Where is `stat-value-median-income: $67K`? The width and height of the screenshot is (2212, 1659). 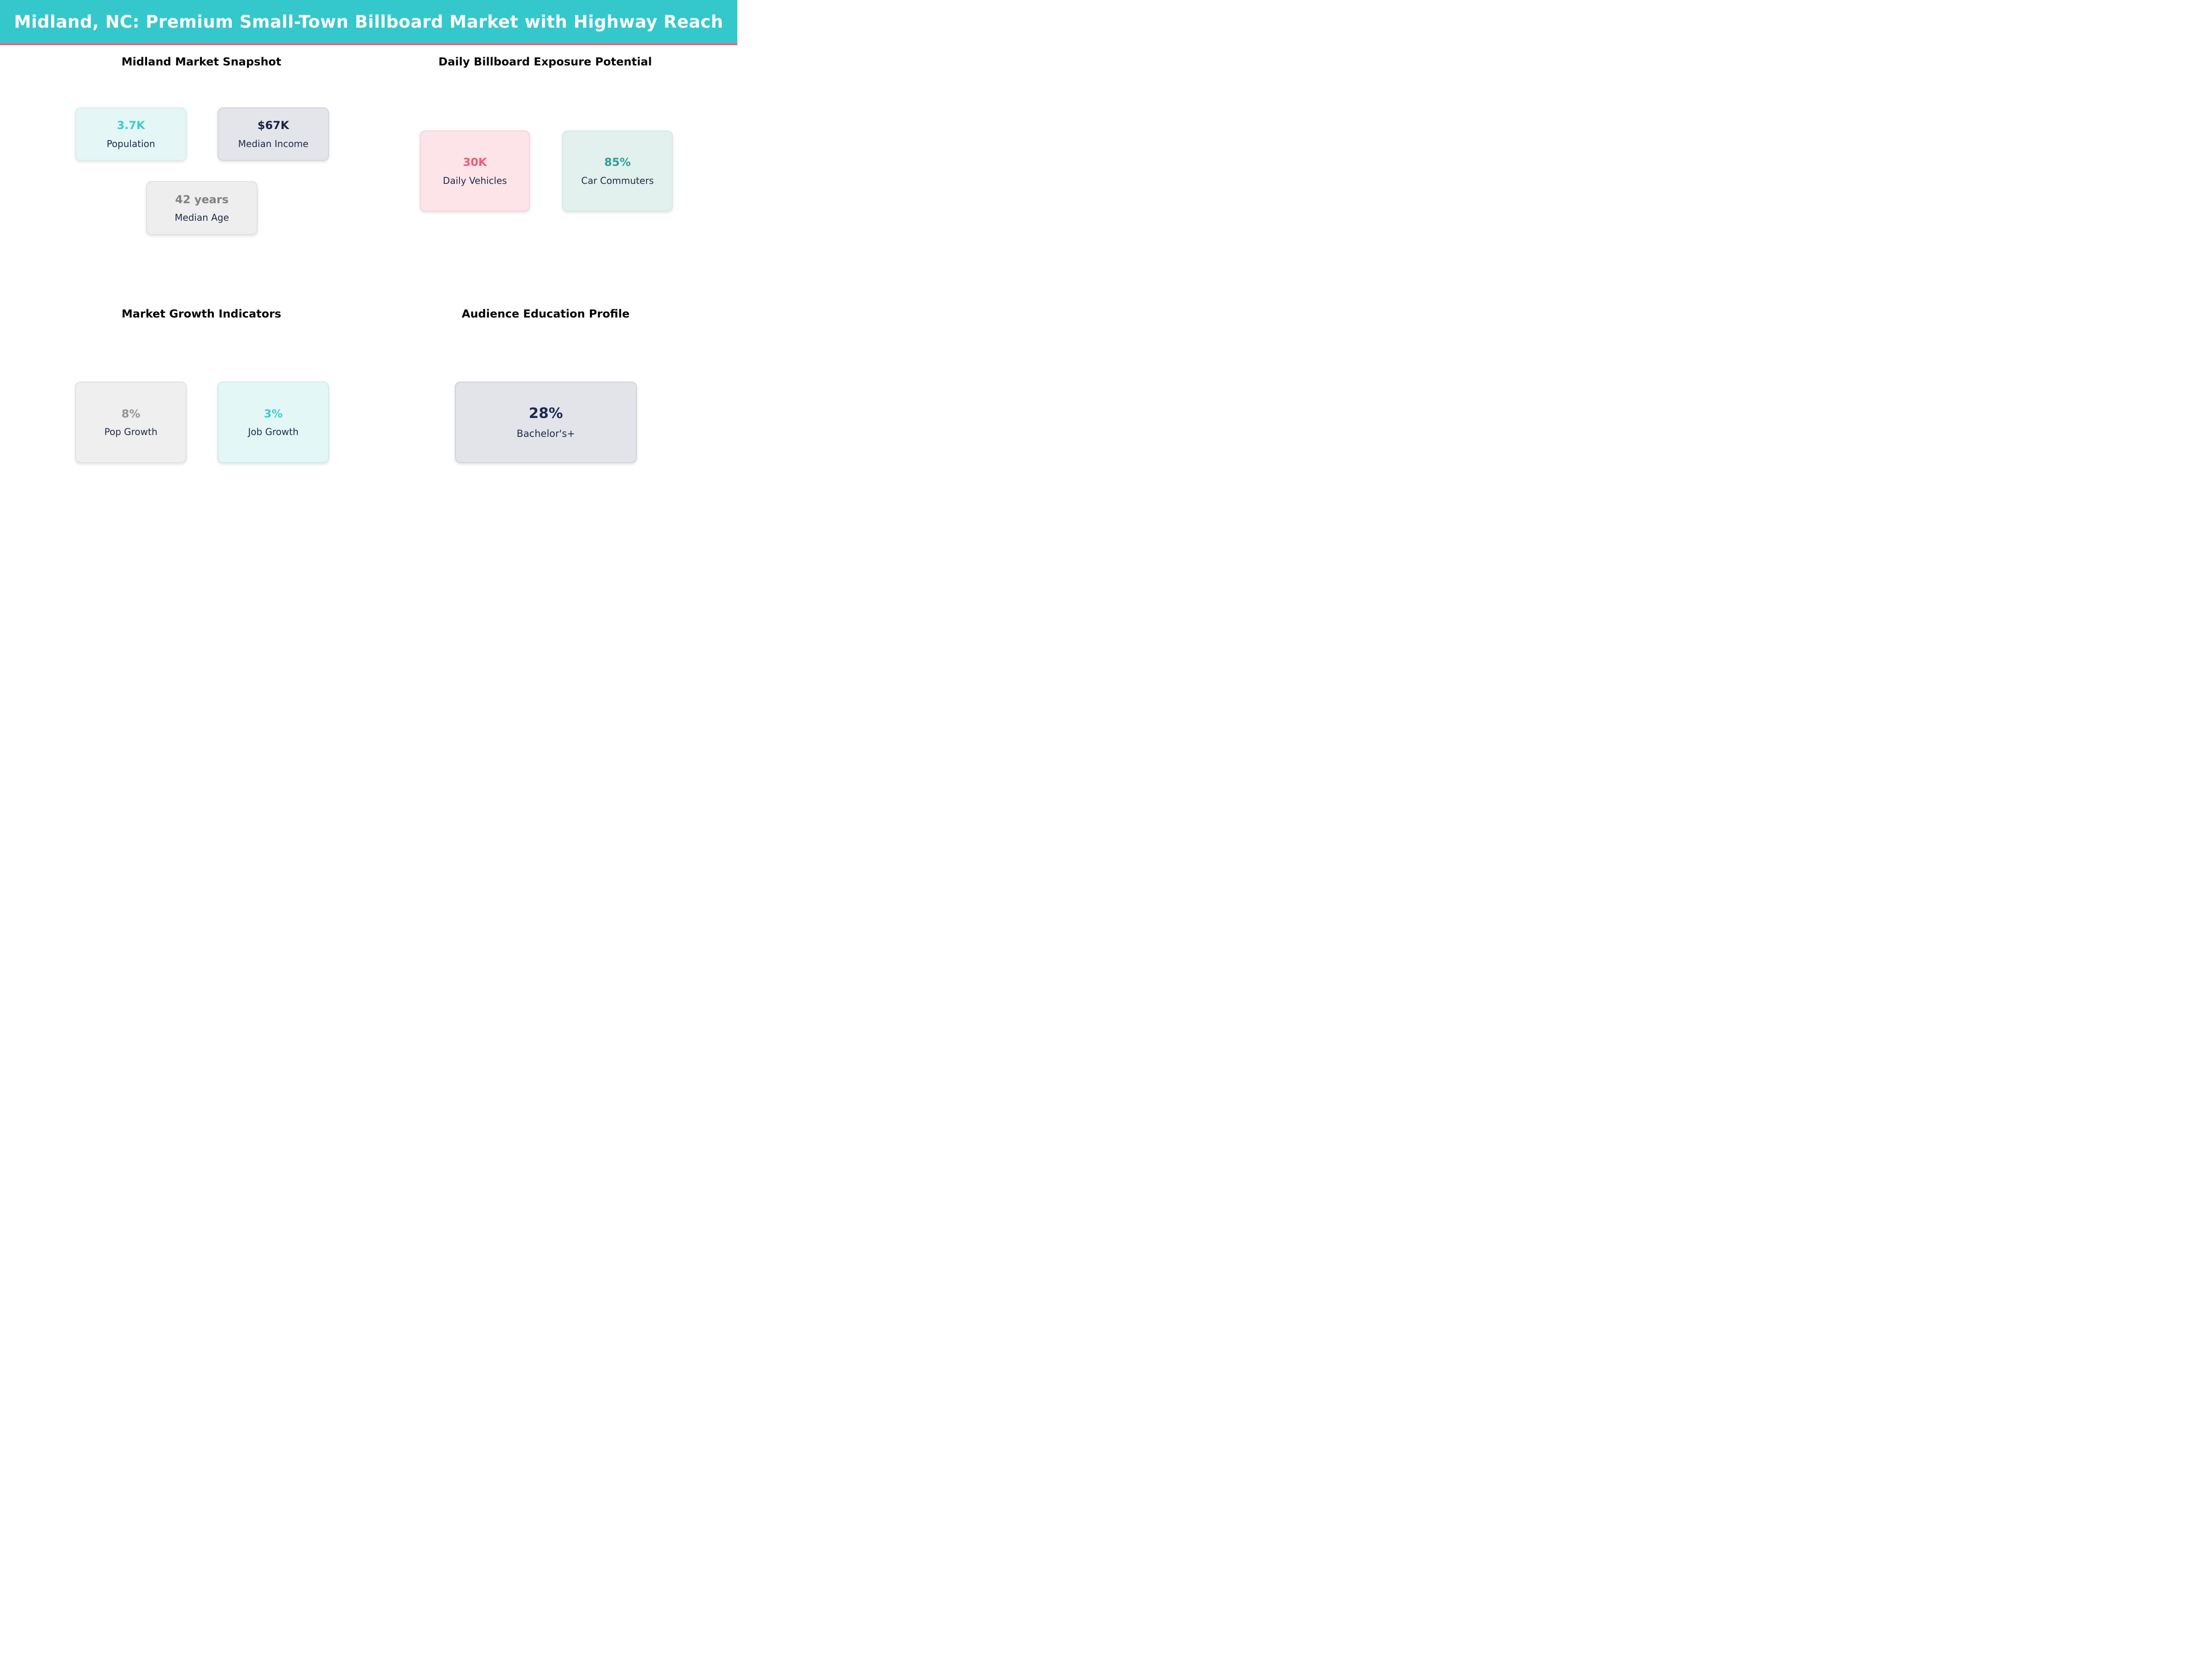 stat-value-median-income: $67K is located at coordinates (273, 125).